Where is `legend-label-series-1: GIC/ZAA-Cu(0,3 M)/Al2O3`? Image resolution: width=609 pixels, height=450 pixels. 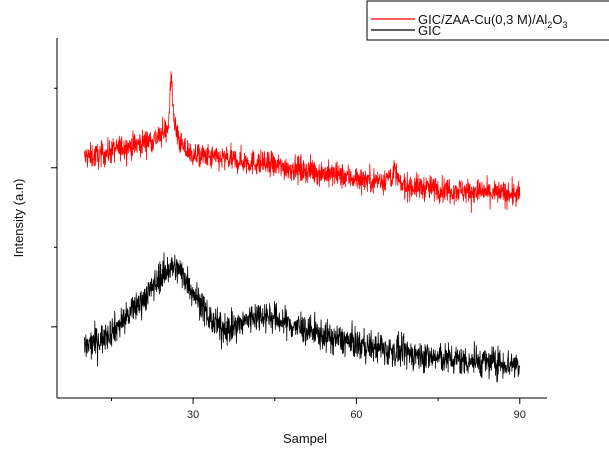 legend-label-series-1: GIC/ZAA-Cu(0,3 M)/Al2O3 is located at coordinates (492, 21).